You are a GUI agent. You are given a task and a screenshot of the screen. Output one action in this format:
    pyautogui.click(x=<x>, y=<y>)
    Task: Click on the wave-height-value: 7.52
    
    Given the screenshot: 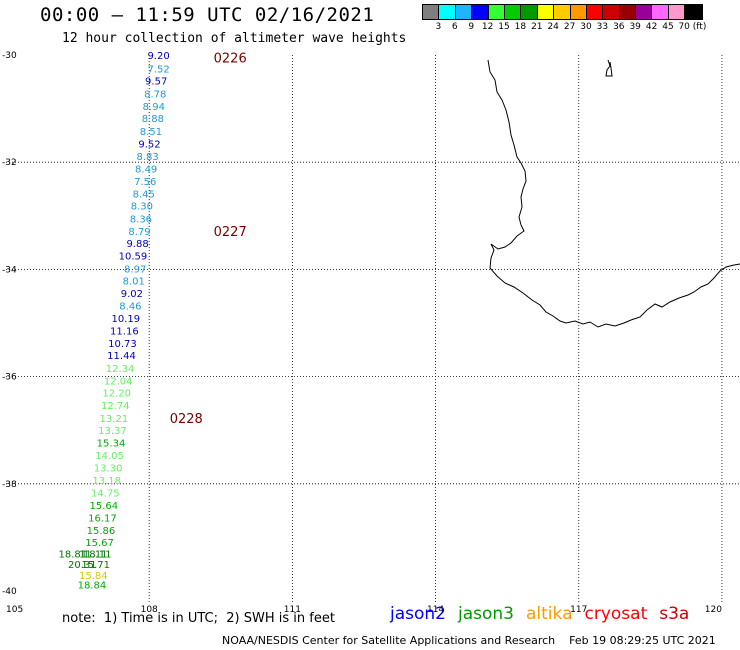 What is the action you would take?
    pyautogui.click(x=158, y=69)
    